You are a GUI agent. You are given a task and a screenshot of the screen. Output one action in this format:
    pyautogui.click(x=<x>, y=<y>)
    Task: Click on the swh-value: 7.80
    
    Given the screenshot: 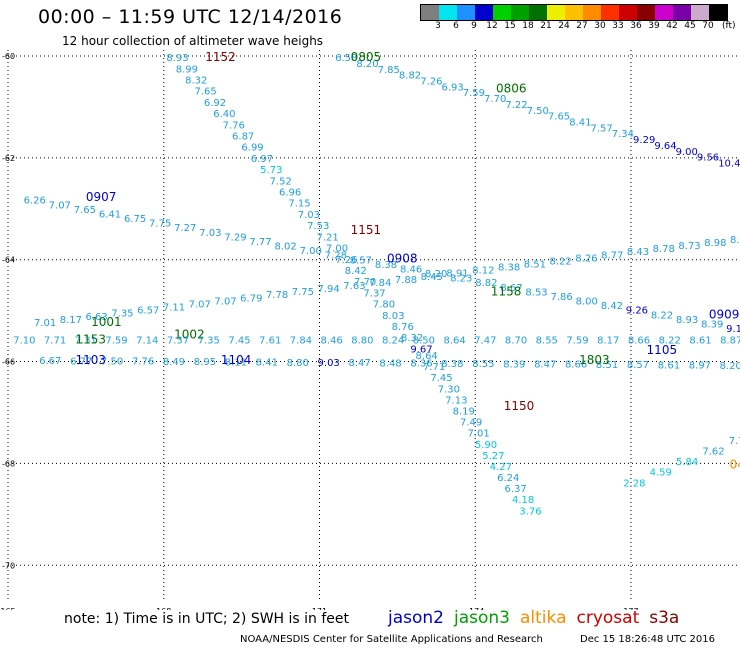 What is the action you would take?
    pyautogui.click(x=384, y=305)
    